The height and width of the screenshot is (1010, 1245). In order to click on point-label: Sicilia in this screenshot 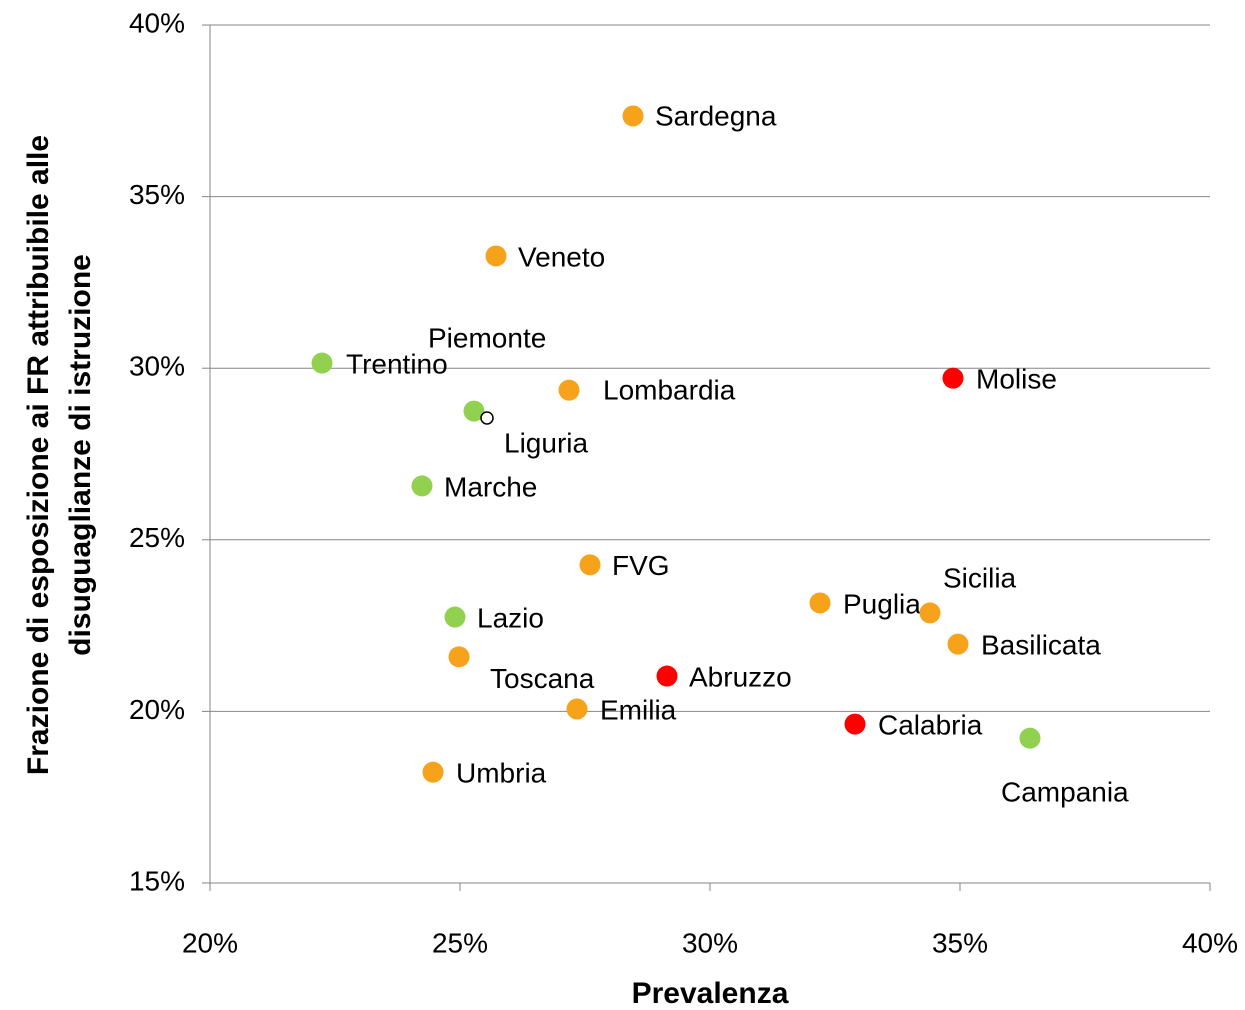, I will do `click(980, 577)`.